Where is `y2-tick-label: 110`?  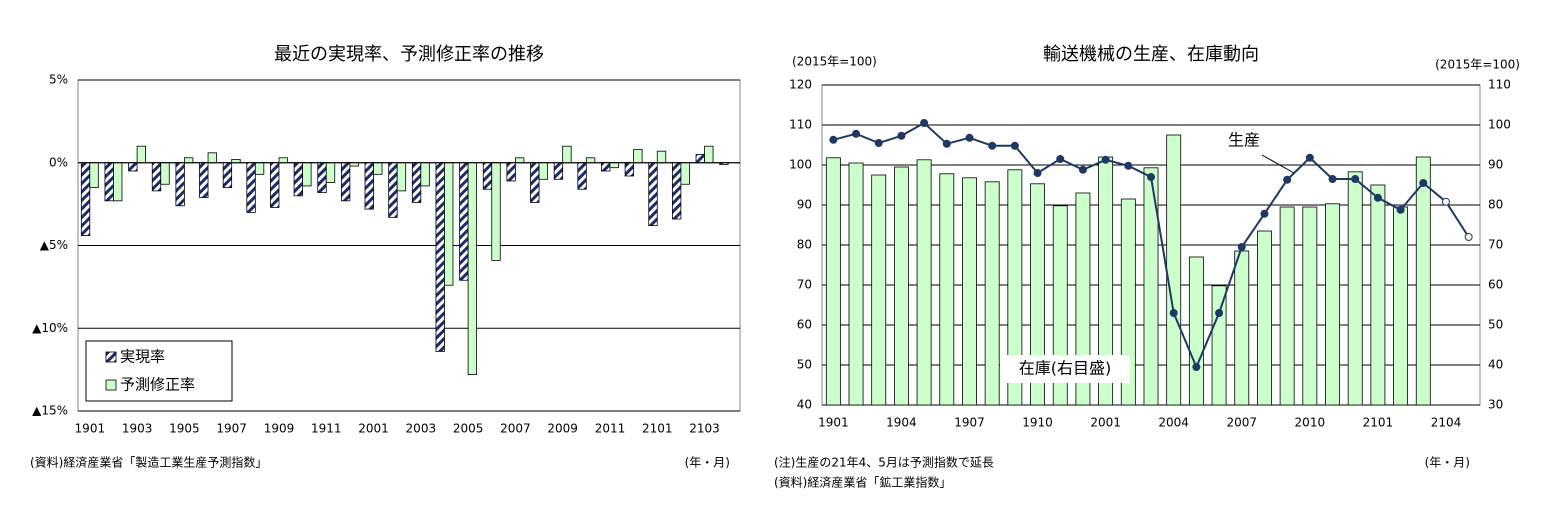
y2-tick-label: 110 is located at coordinates (1499, 85).